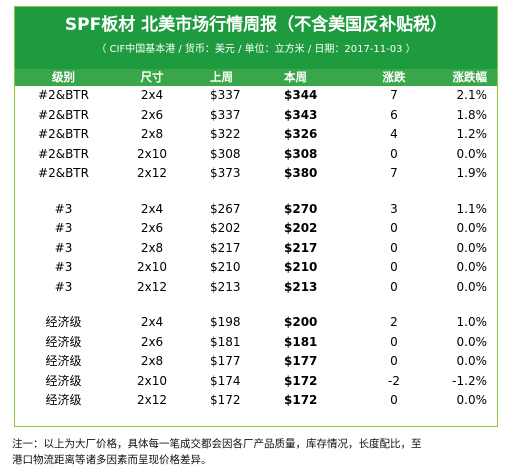 The height and width of the screenshot is (470, 513). I want to click on cell-last-week: $181, so click(225, 341).